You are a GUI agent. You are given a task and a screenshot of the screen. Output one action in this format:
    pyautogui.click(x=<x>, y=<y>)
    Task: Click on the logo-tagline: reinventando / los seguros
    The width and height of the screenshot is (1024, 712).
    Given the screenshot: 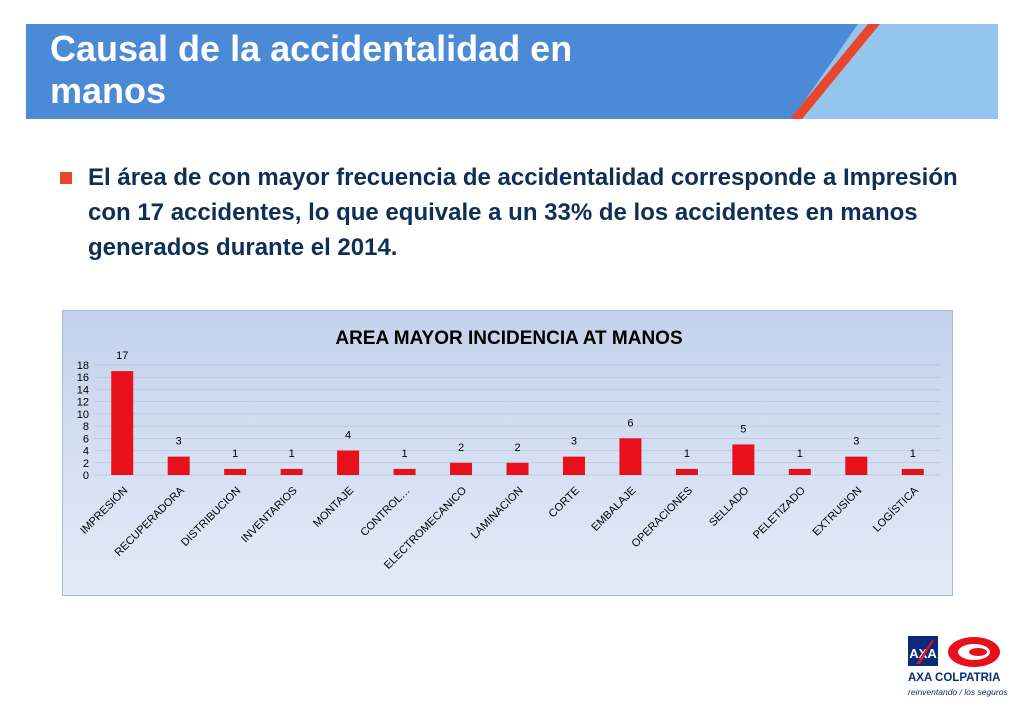 What is the action you would take?
    pyautogui.click(x=958, y=692)
    